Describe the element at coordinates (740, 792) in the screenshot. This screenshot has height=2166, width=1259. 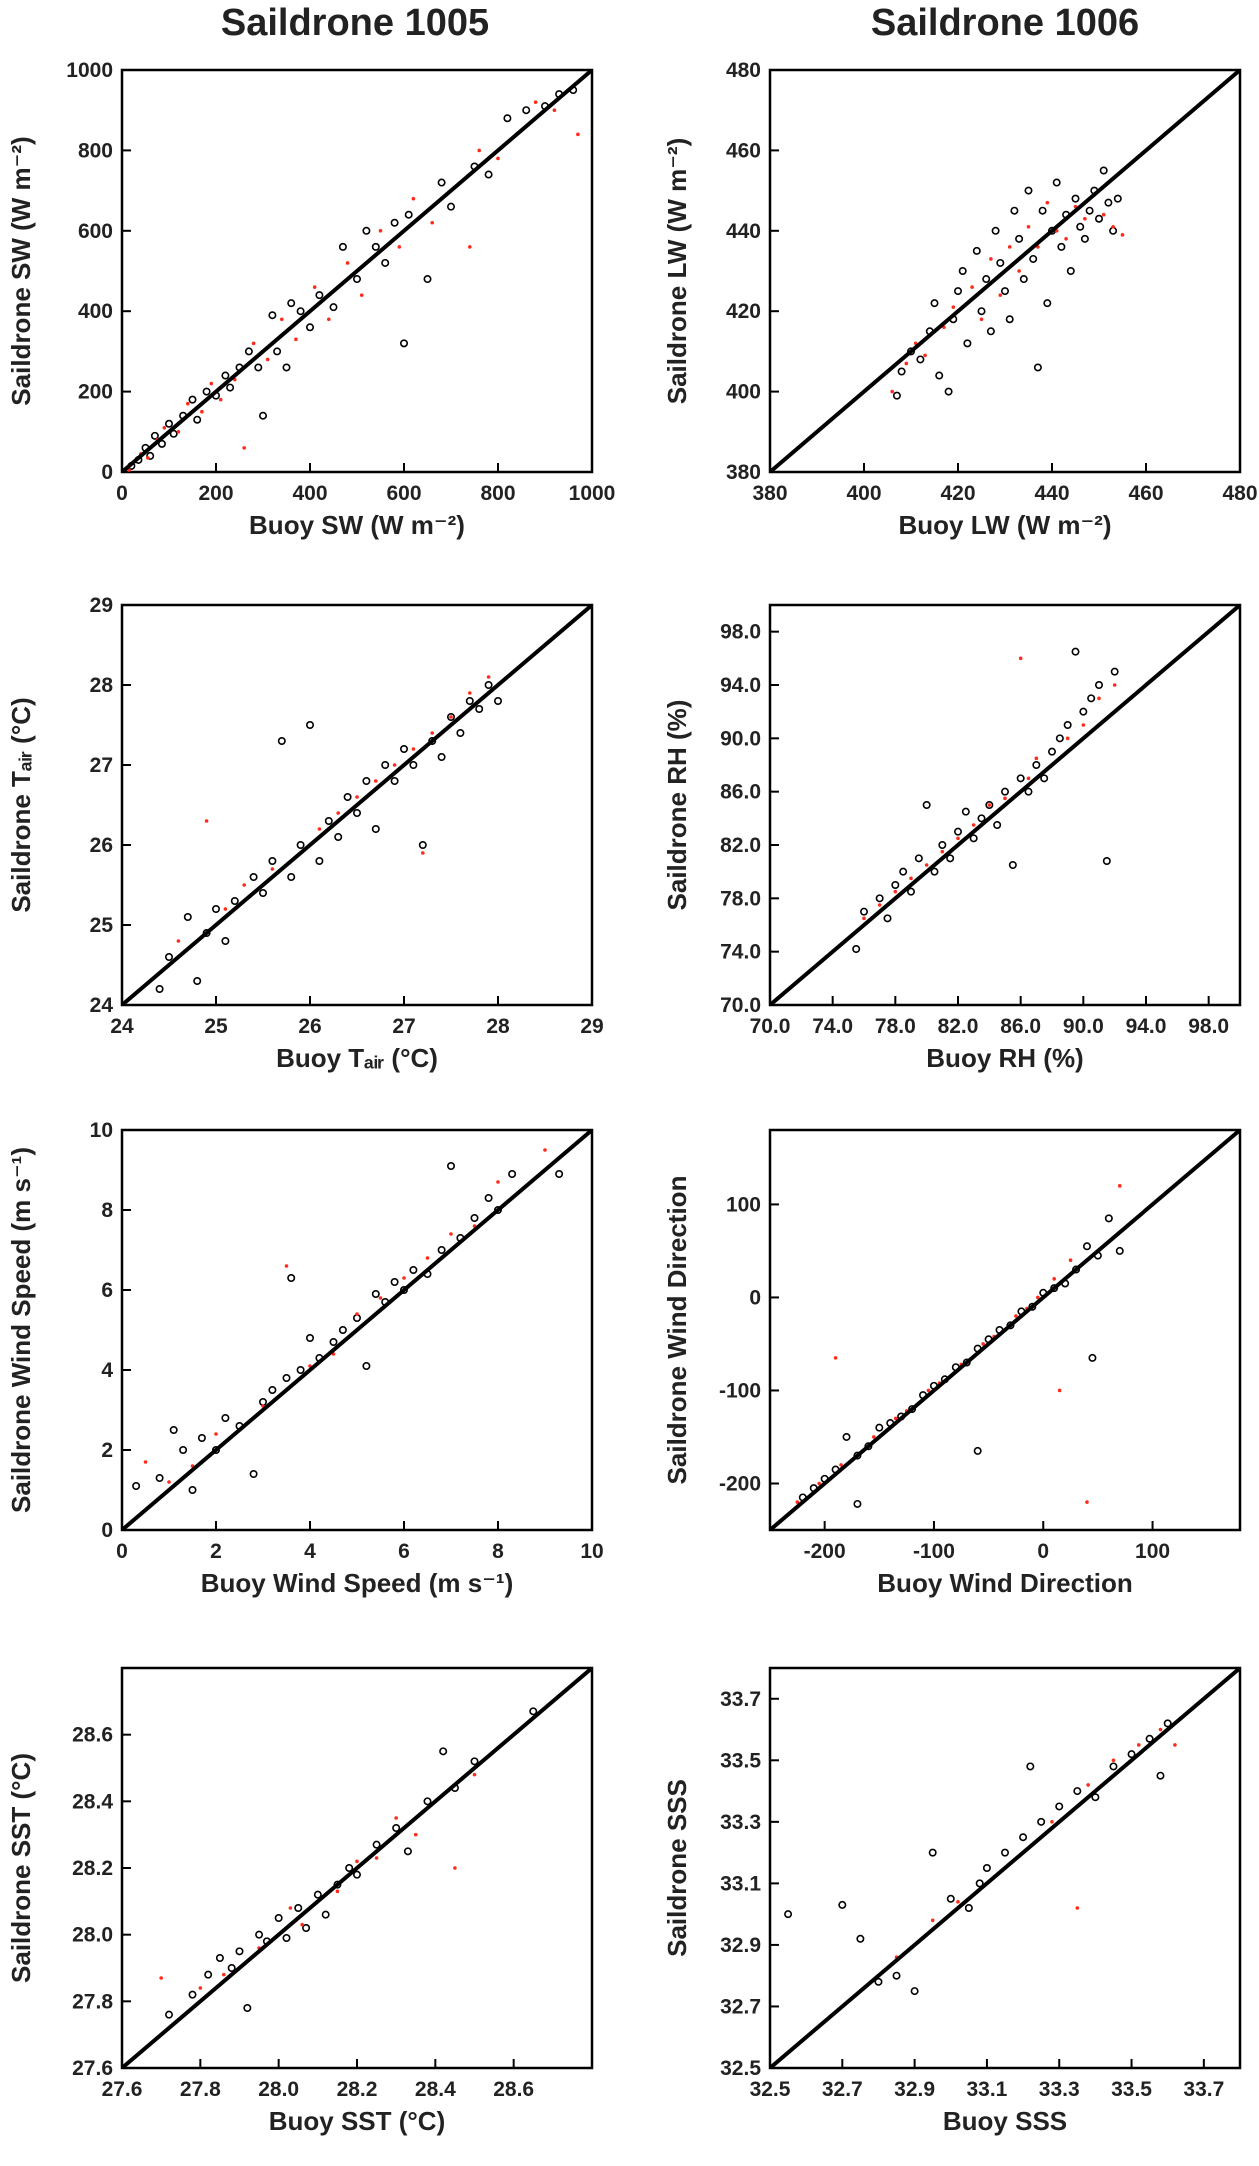
I see `y-tick-label: 86.0` at that location.